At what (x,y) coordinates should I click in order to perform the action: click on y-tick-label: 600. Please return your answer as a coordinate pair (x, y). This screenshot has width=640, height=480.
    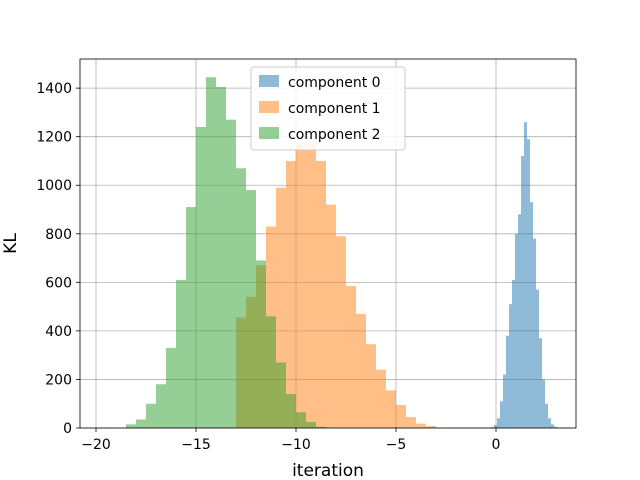
    Looking at the image, I should click on (58, 283).